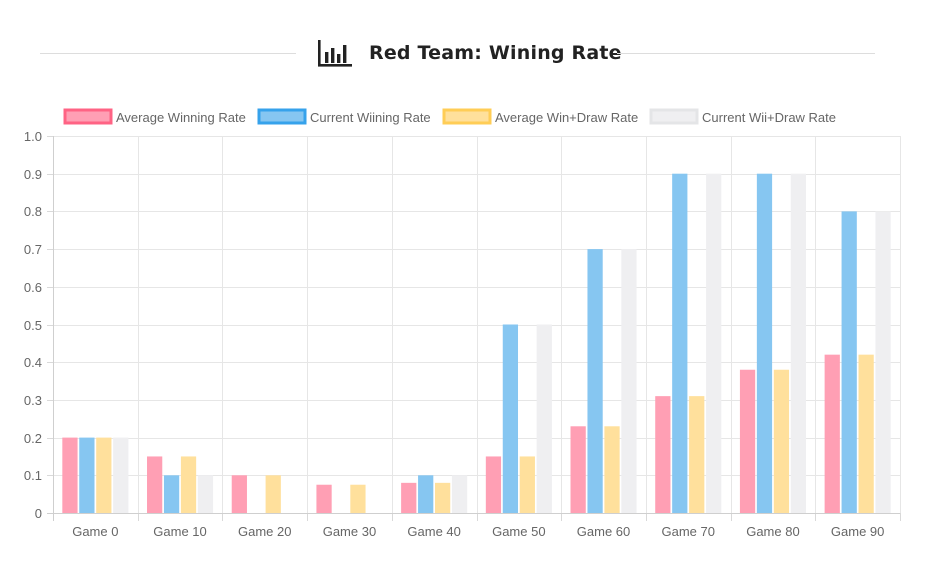 Image resolution: width=927 pixels, height=572 pixels. I want to click on xtick-label: Game 40, so click(433, 531).